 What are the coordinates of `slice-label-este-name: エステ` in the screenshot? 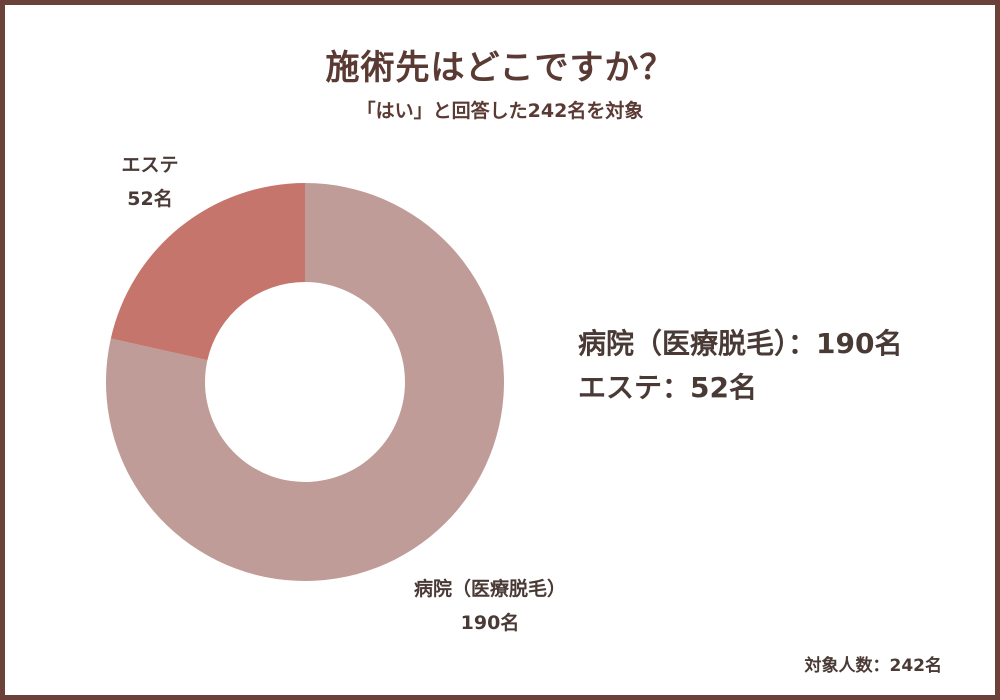 It's located at (150, 165).